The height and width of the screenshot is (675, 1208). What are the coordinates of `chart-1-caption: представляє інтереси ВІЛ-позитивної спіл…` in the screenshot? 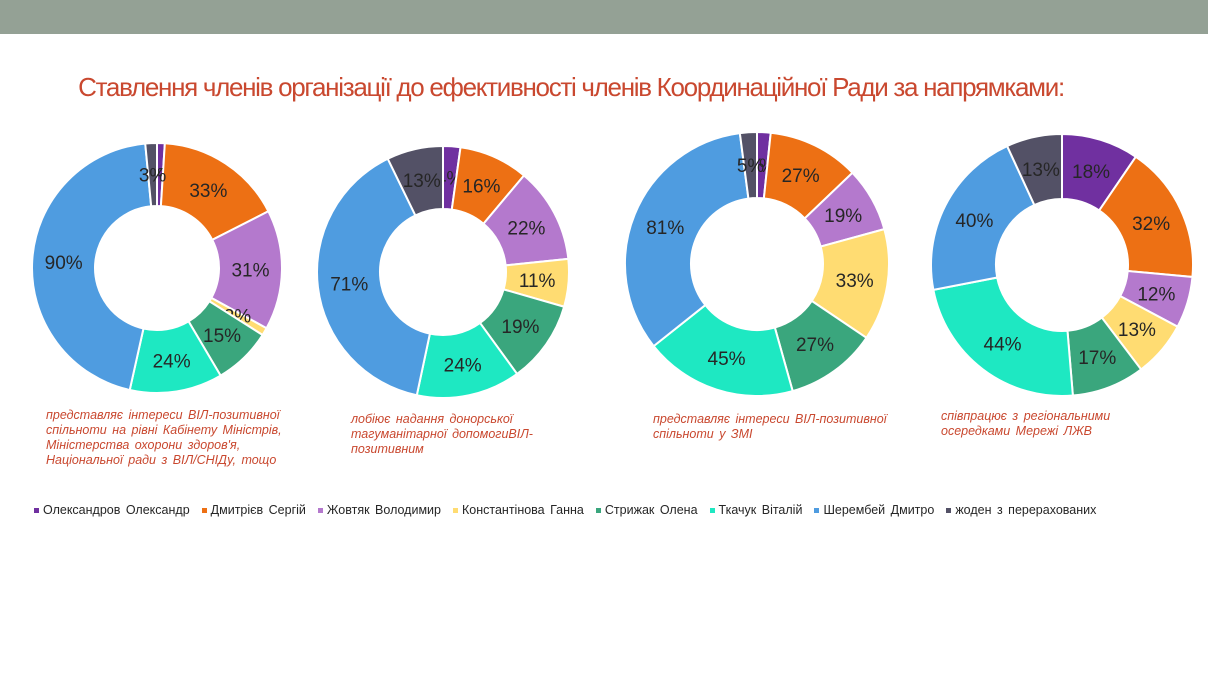 It's located at (164, 437).